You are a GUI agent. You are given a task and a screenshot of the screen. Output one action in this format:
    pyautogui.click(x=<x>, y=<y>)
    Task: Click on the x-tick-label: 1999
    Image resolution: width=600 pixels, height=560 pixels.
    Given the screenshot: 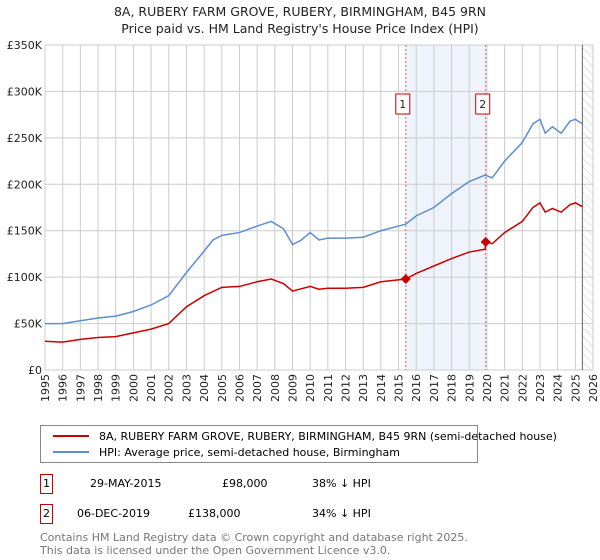 What is the action you would take?
    pyautogui.click(x=116, y=388)
    